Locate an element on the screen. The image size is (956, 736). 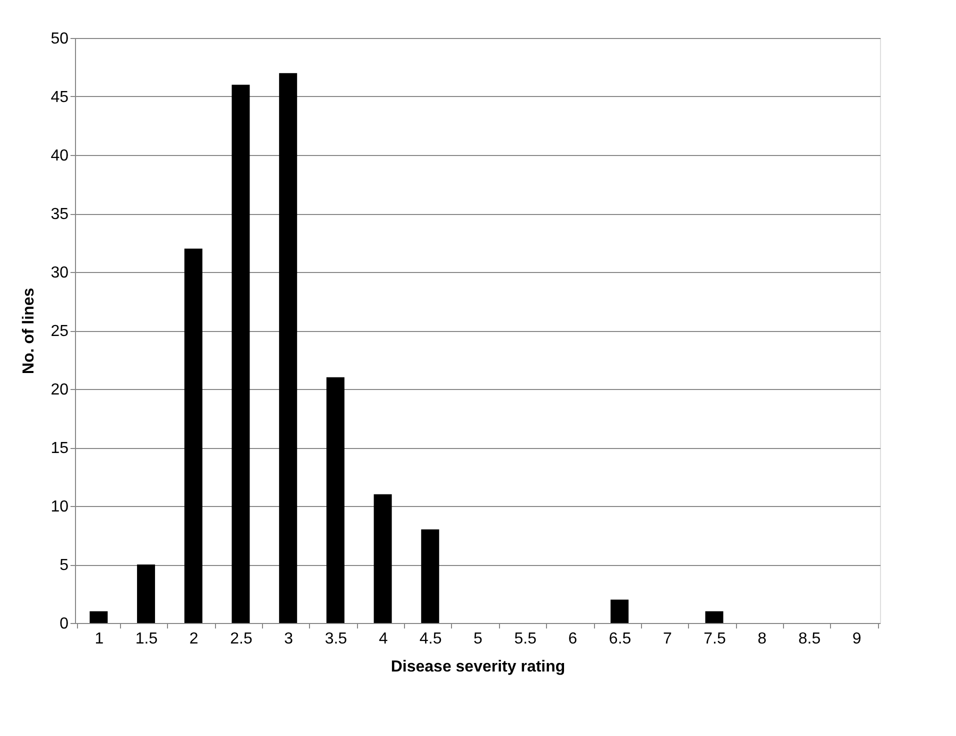
x-tick-label: 6.5 is located at coordinates (620, 639).